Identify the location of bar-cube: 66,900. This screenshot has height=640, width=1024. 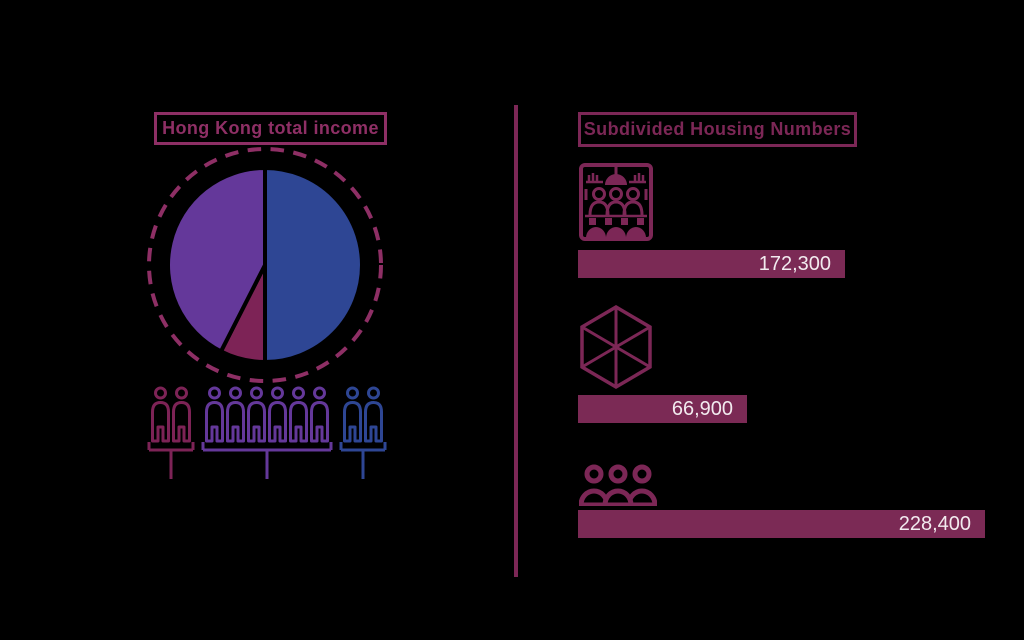
(662, 409).